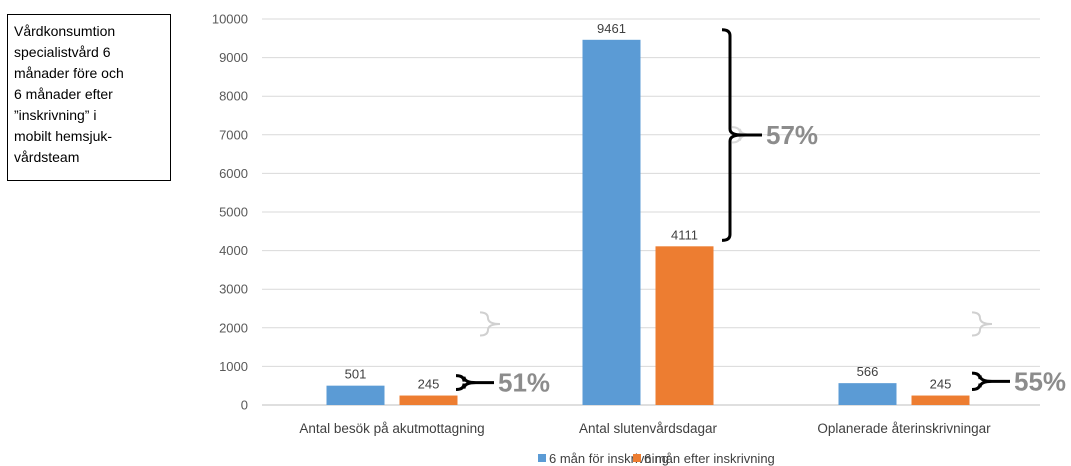 The image size is (1071, 466). I want to click on x-tick-label: Oplanerade återinskrivningar, so click(904, 428).